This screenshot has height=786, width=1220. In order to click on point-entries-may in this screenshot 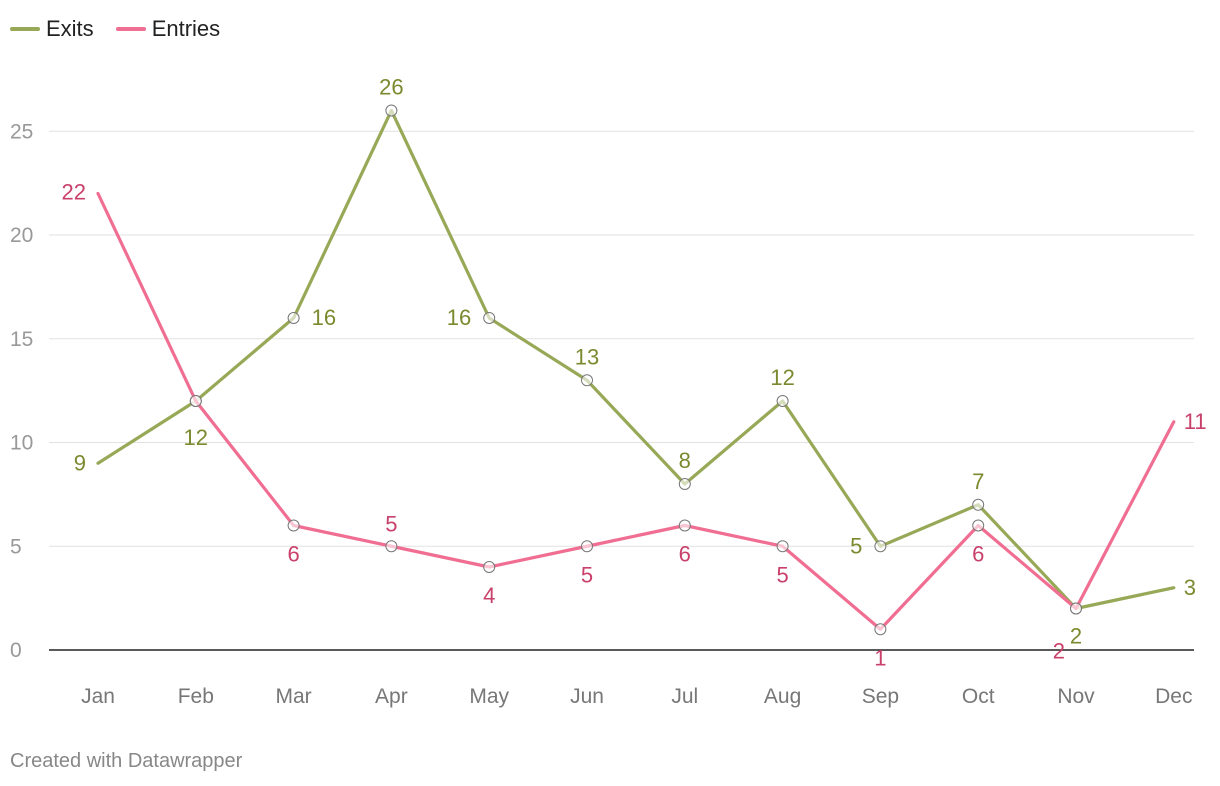, I will do `click(489, 567)`.